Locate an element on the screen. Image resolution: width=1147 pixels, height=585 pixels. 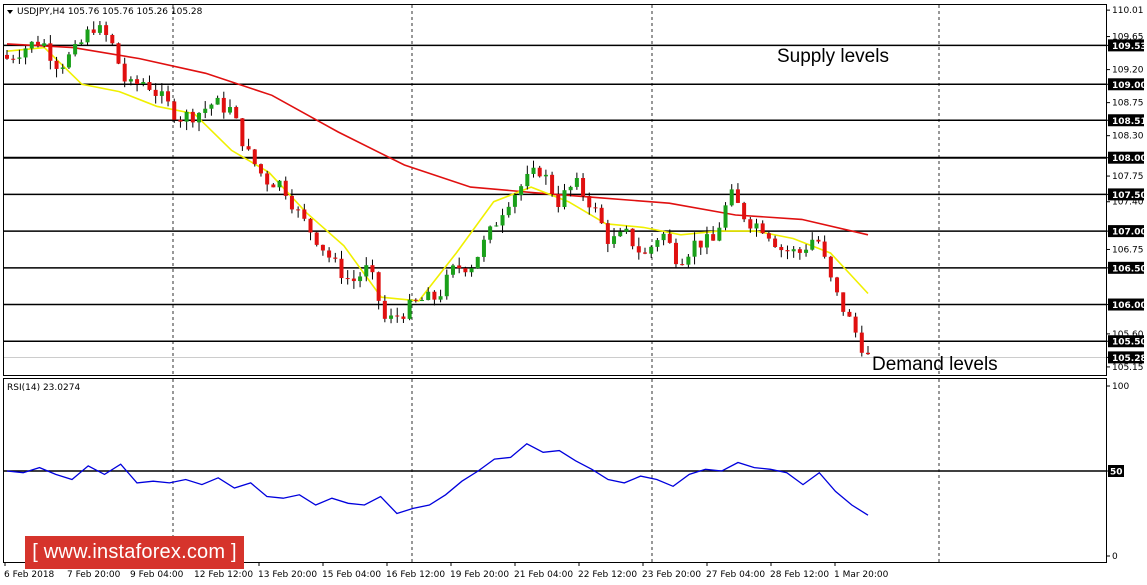
time-tick-label: 27 Feb 04:00 is located at coordinates (735, 575).